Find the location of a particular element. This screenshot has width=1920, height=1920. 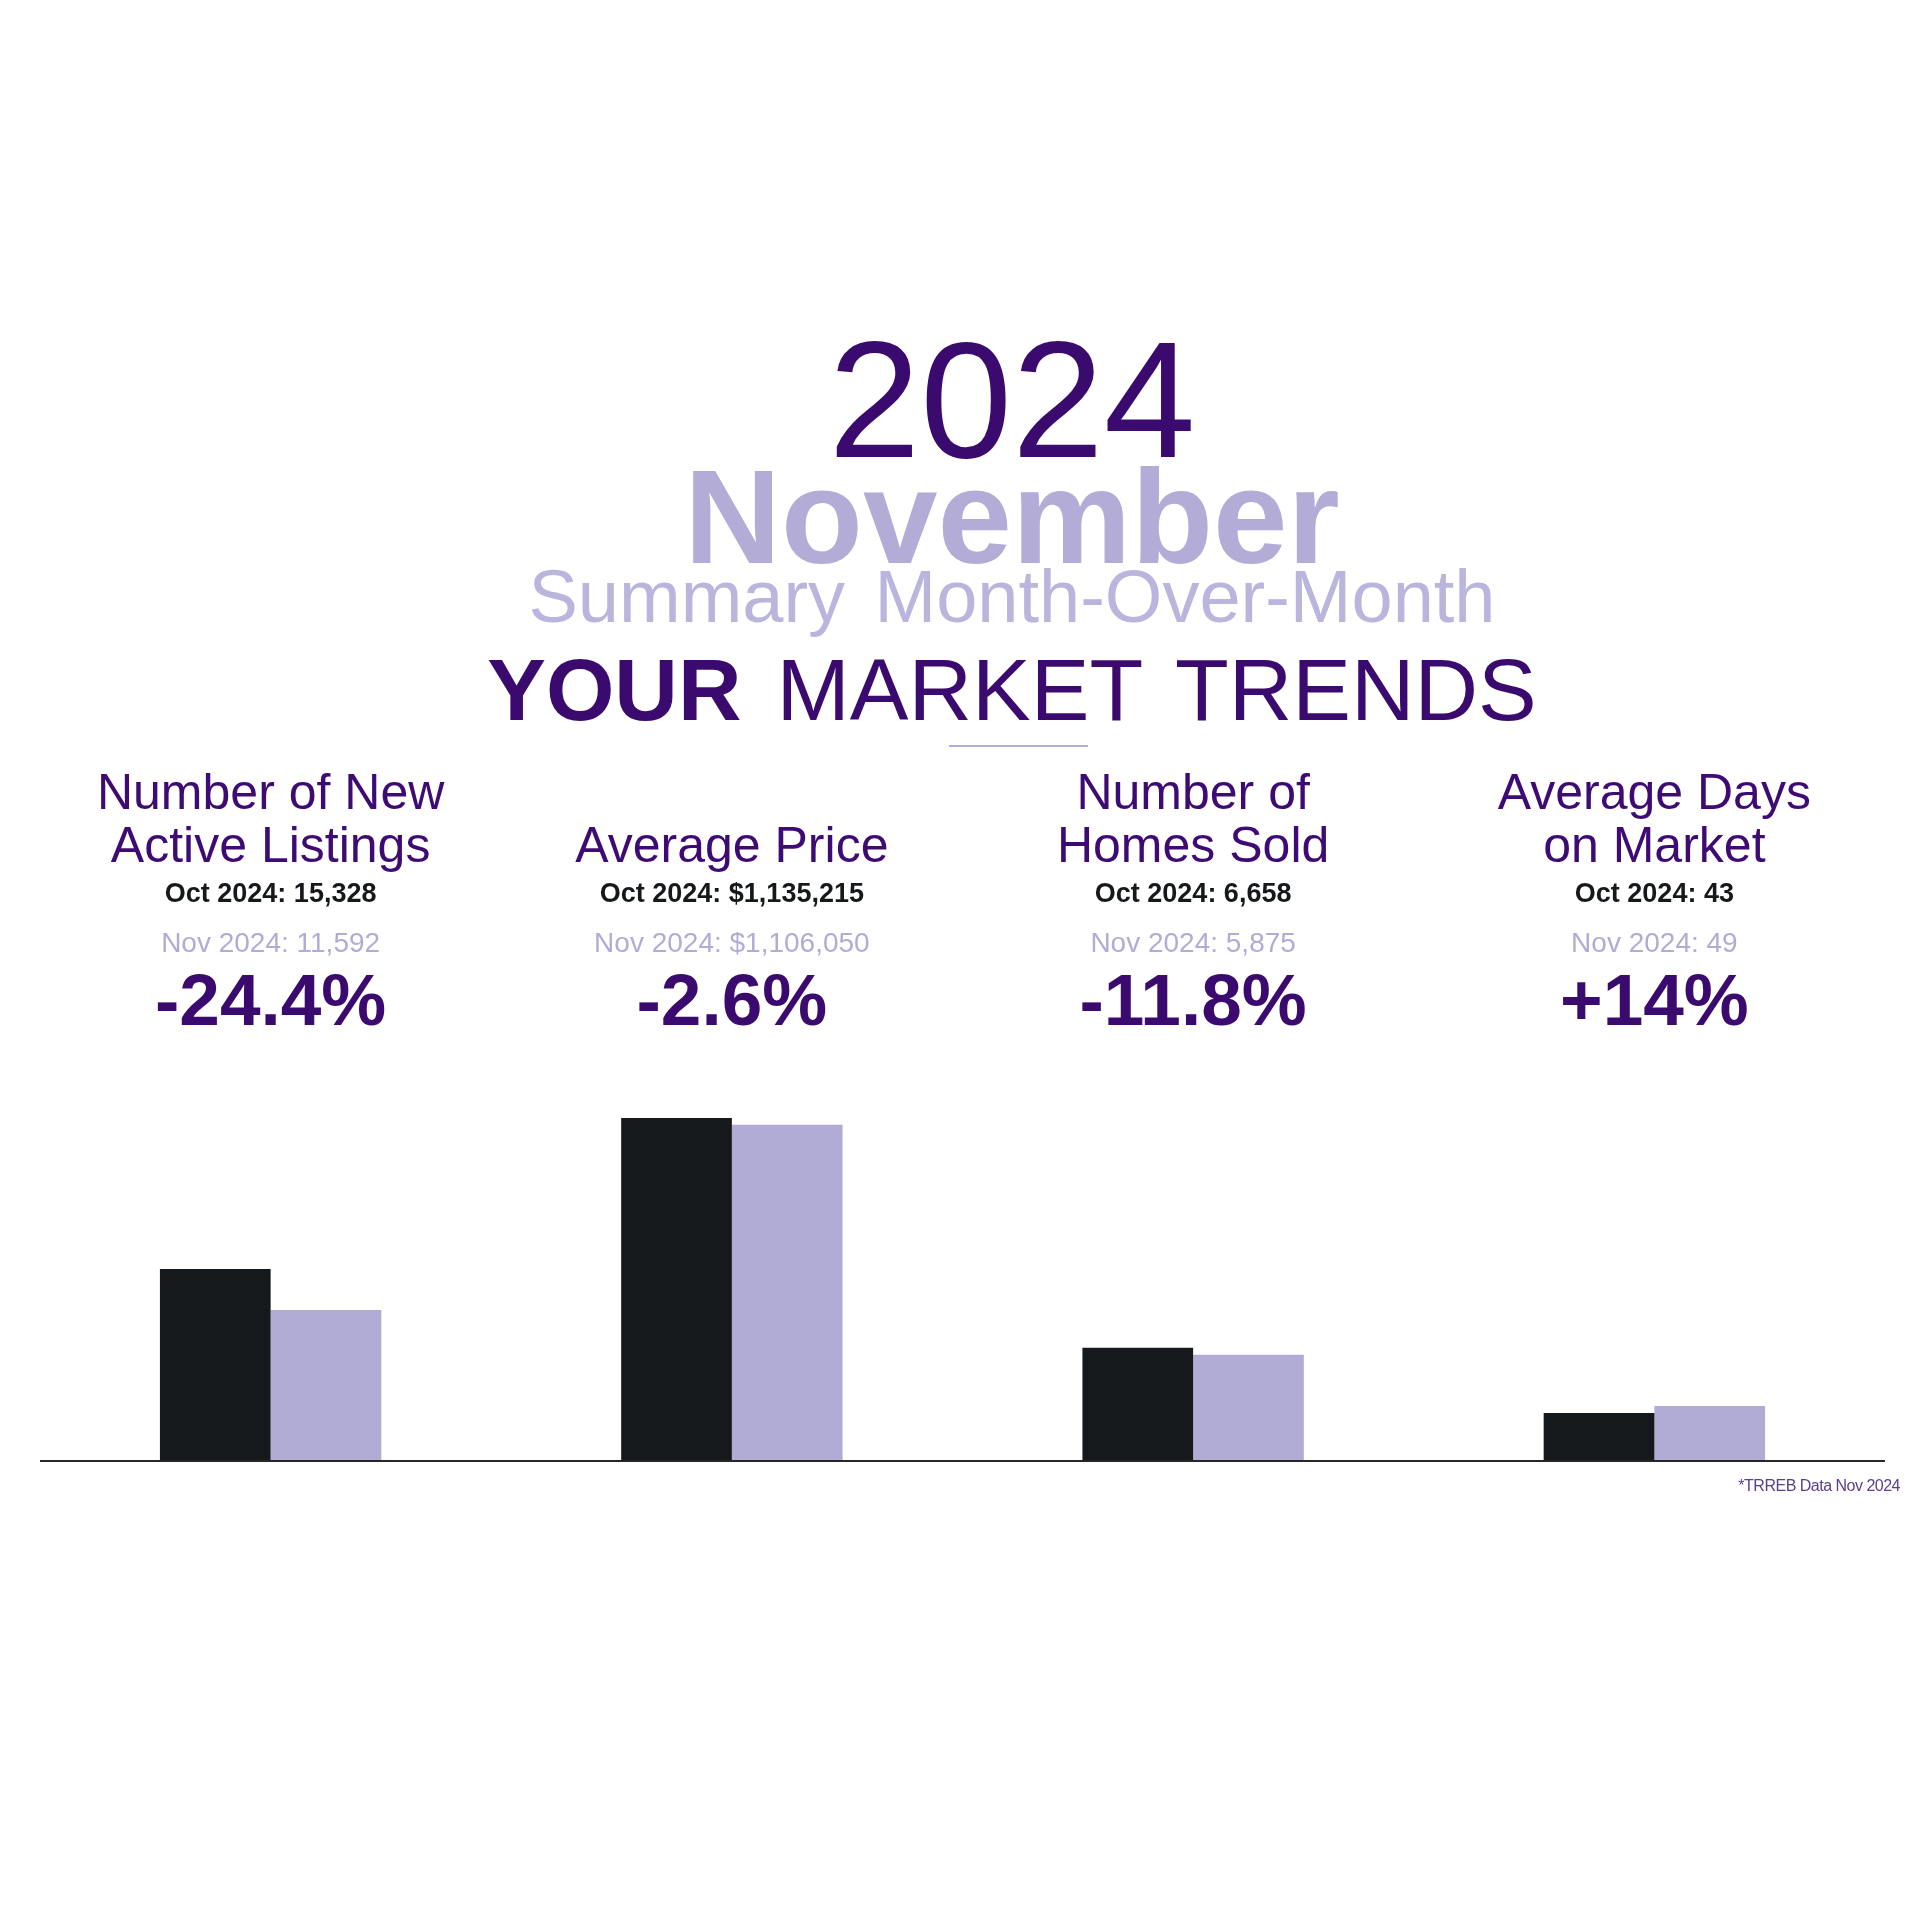

text: Nov 2024: $1,106,050 is located at coordinates (732, 942).